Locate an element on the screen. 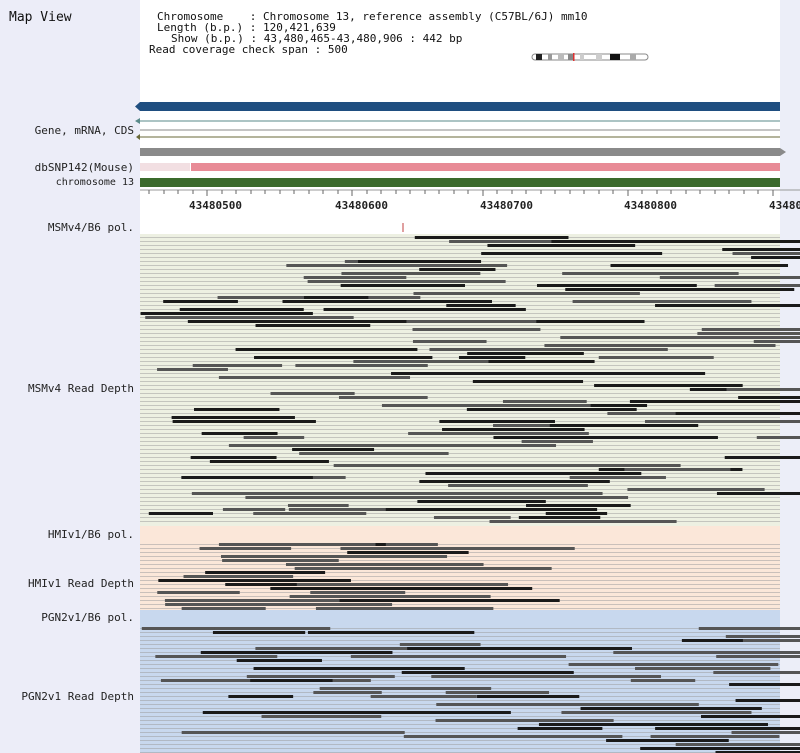  chromosome-ideogram-icon is located at coordinates (590, 57).